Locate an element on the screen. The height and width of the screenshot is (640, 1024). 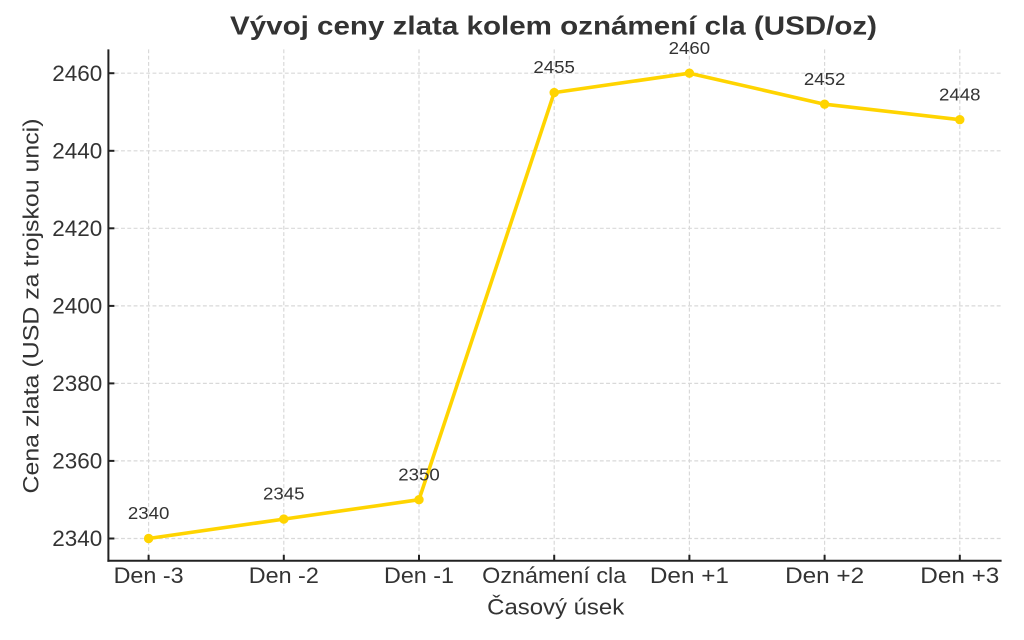
svg-text: 2440 is located at coordinates (77, 151).